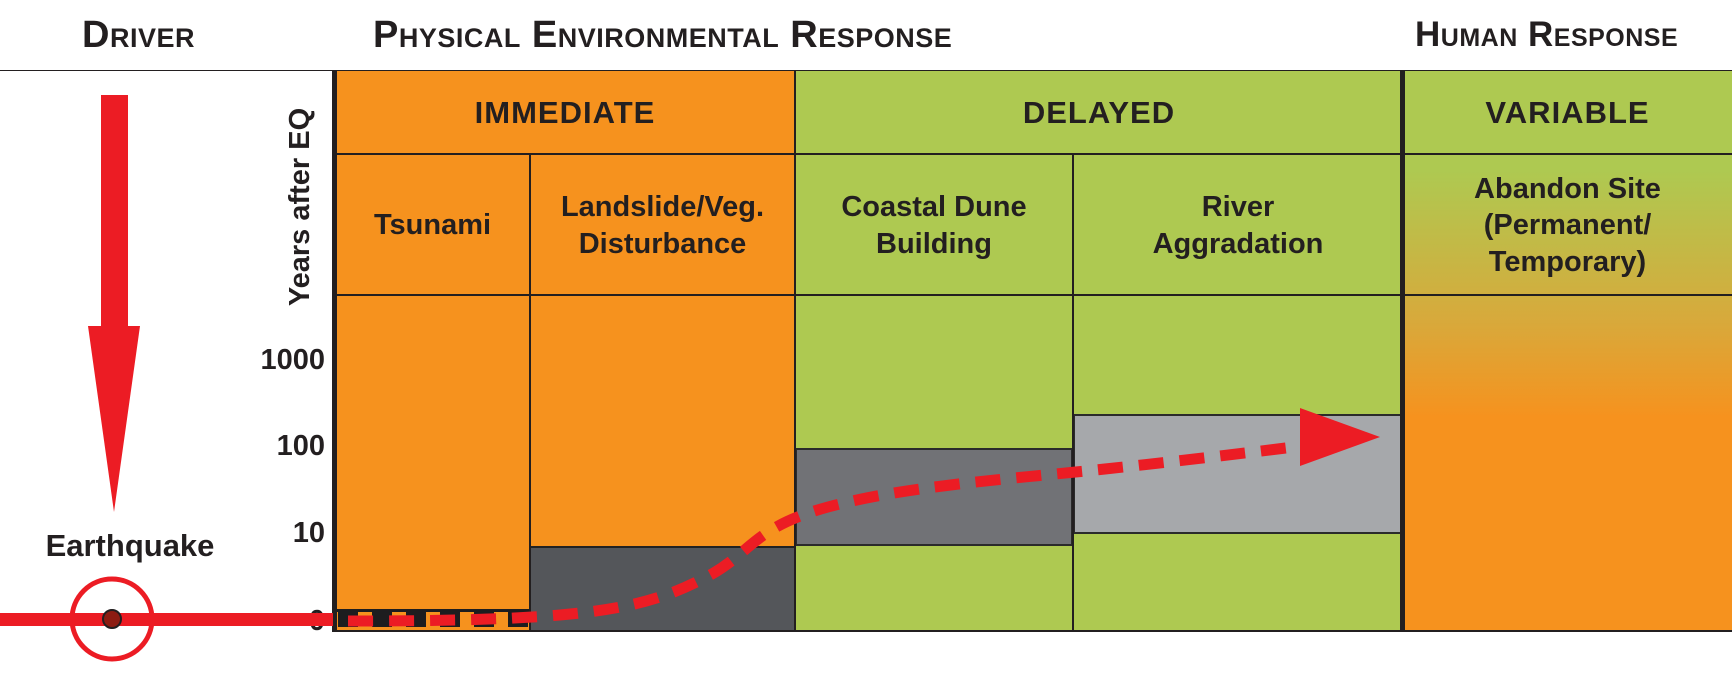 The image size is (1732, 679). What do you see at coordinates (1567, 225) in the screenshot?
I see `column-label-abandon-site: Abandon Site (Permanent/ Temporary)` at bounding box center [1567, 225].